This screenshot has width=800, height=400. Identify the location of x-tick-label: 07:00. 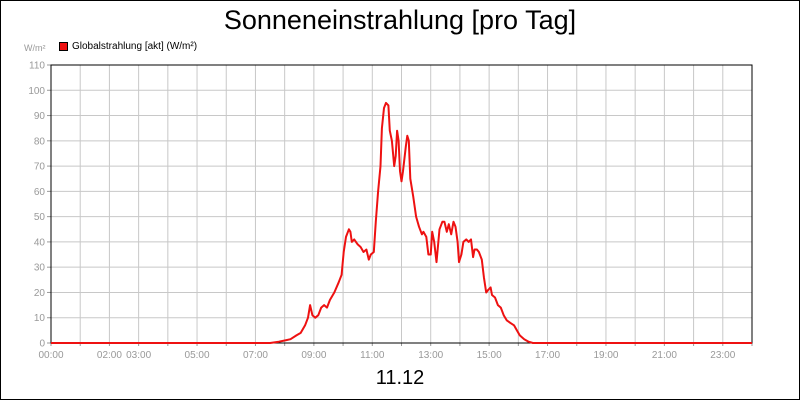
(255, 355).